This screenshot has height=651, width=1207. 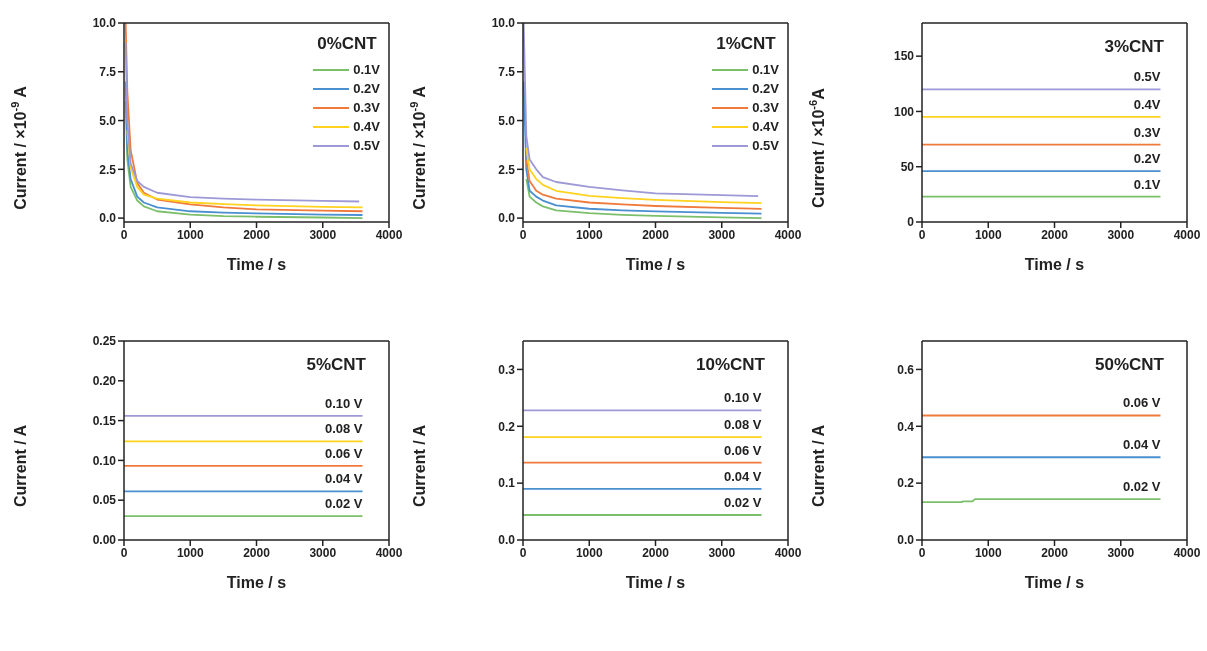 I want to click on y-tick-label: 0.3, so click(x=507, y=369).